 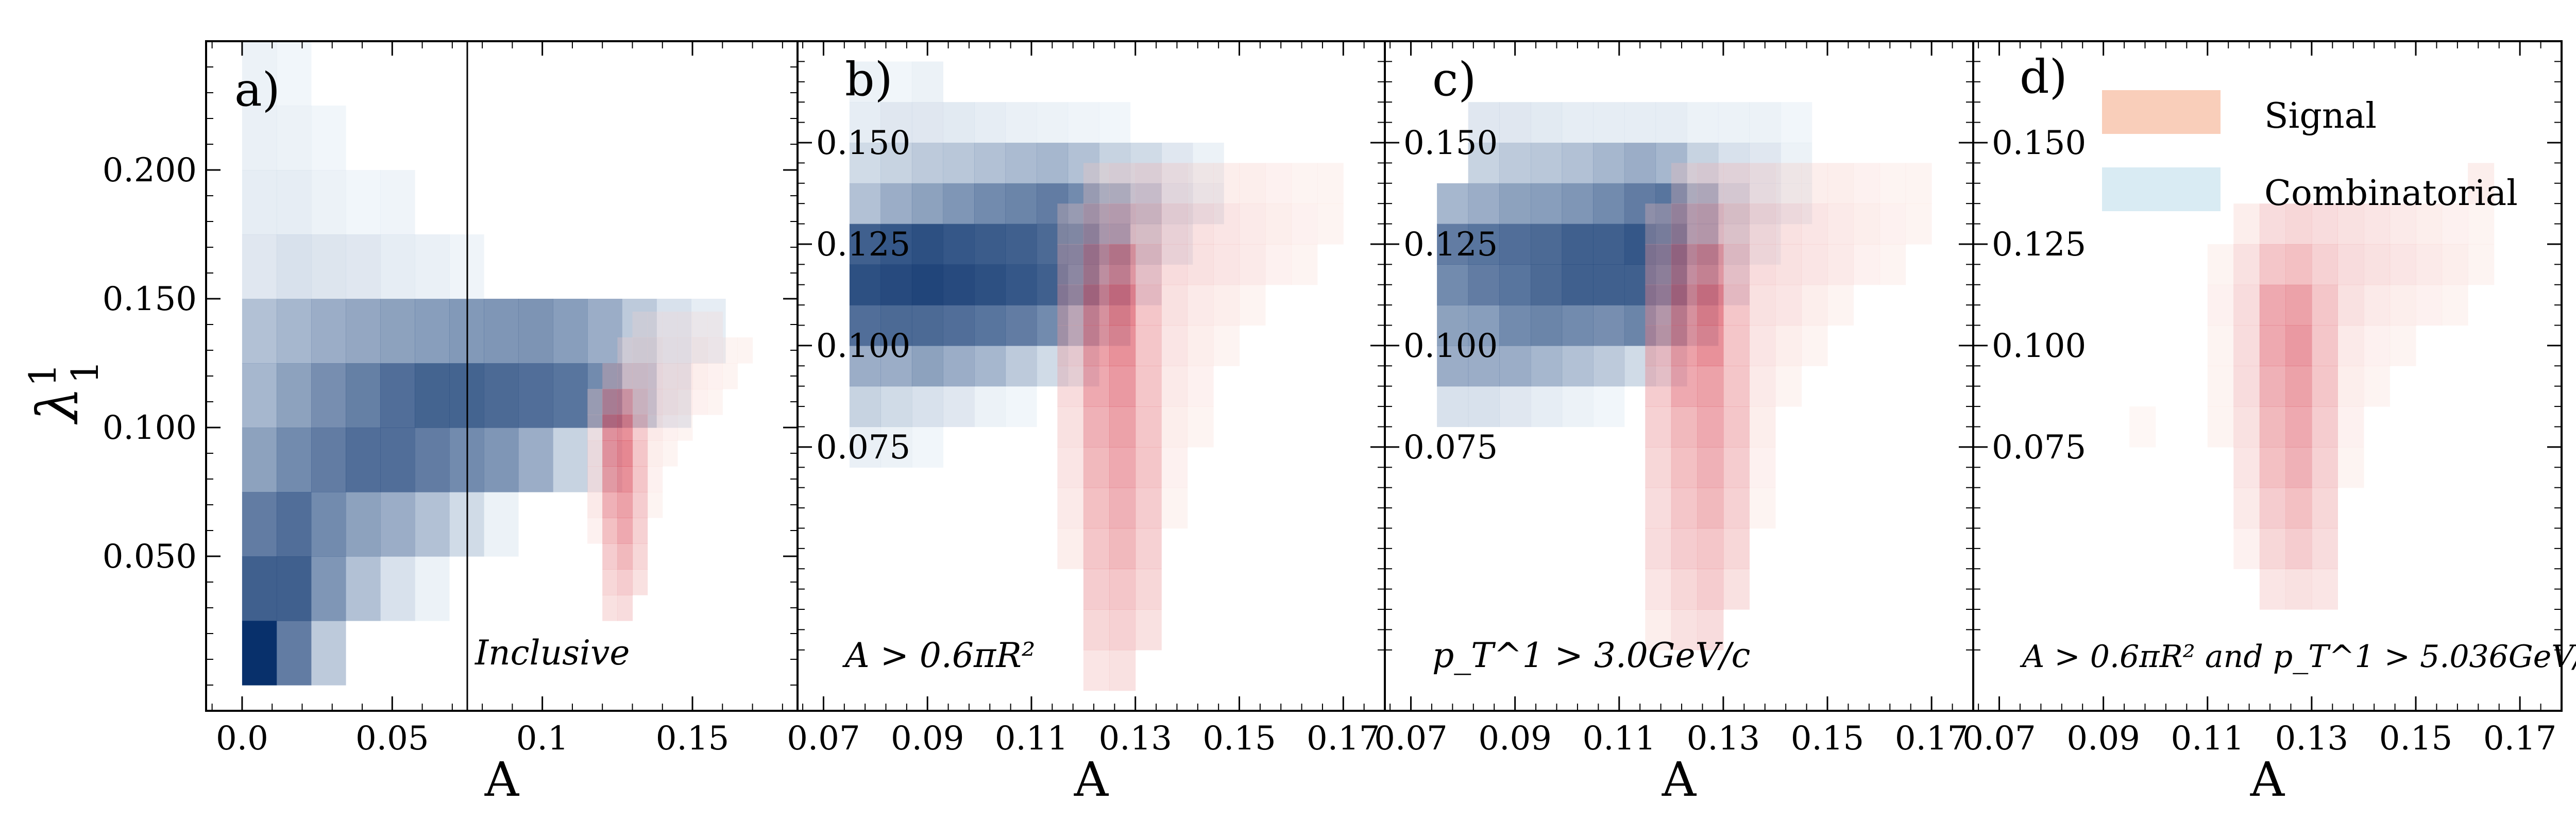 I want to click on panel-c-y-tick-label: 0.100, so click(x=1451, y=346).